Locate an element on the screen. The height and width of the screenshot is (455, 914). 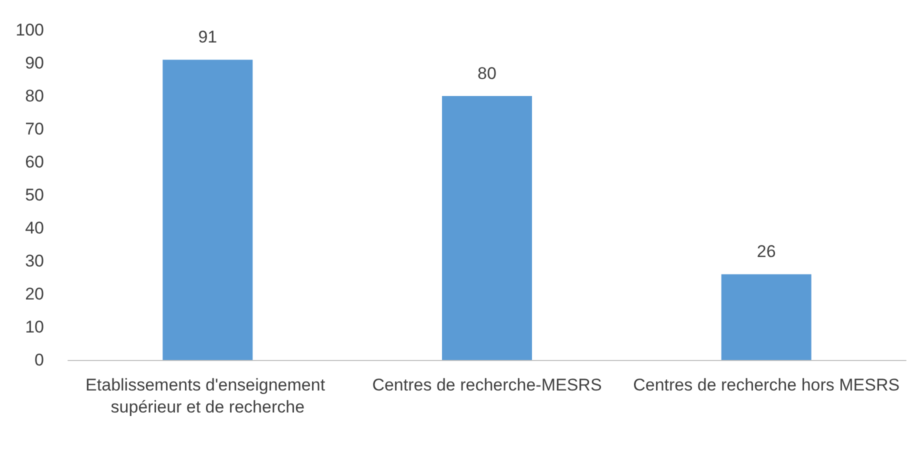
data-label: 26 is located at coordinates (766, 252).